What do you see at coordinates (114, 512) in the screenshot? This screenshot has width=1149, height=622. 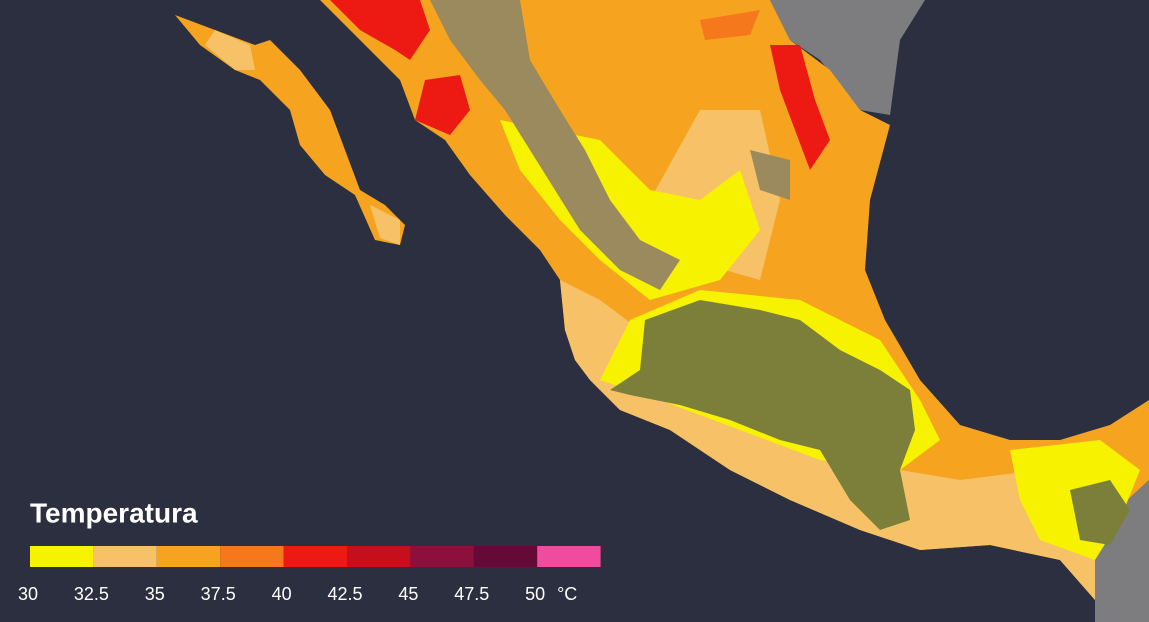 I see `legend-title: Temperatura` at bounding box center [114, 512].